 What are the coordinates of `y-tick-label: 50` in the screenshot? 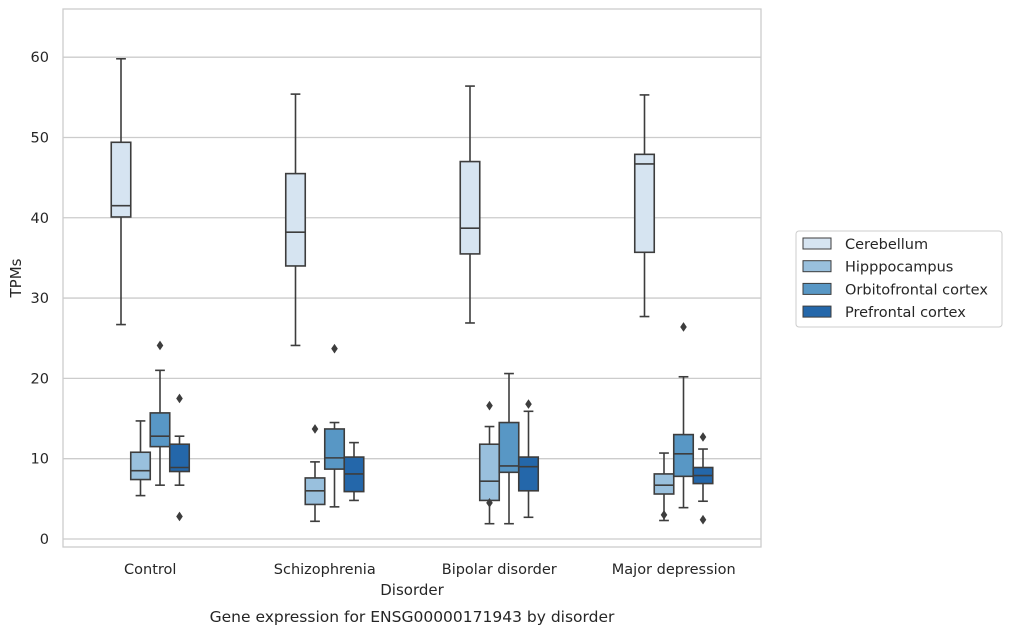 It's located at (40, 138).